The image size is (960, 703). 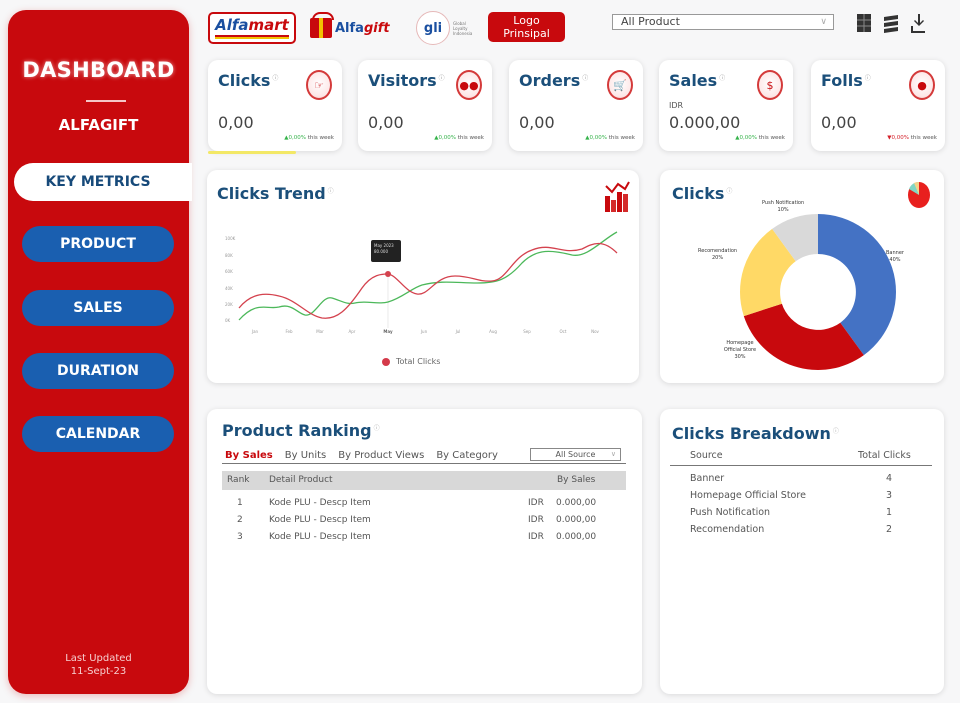 What do you see at coordinates (301, 430) in the screenshot?
I see `product-ranking-title: Product Ranking ⓘ` at bounding box center [301, 430].